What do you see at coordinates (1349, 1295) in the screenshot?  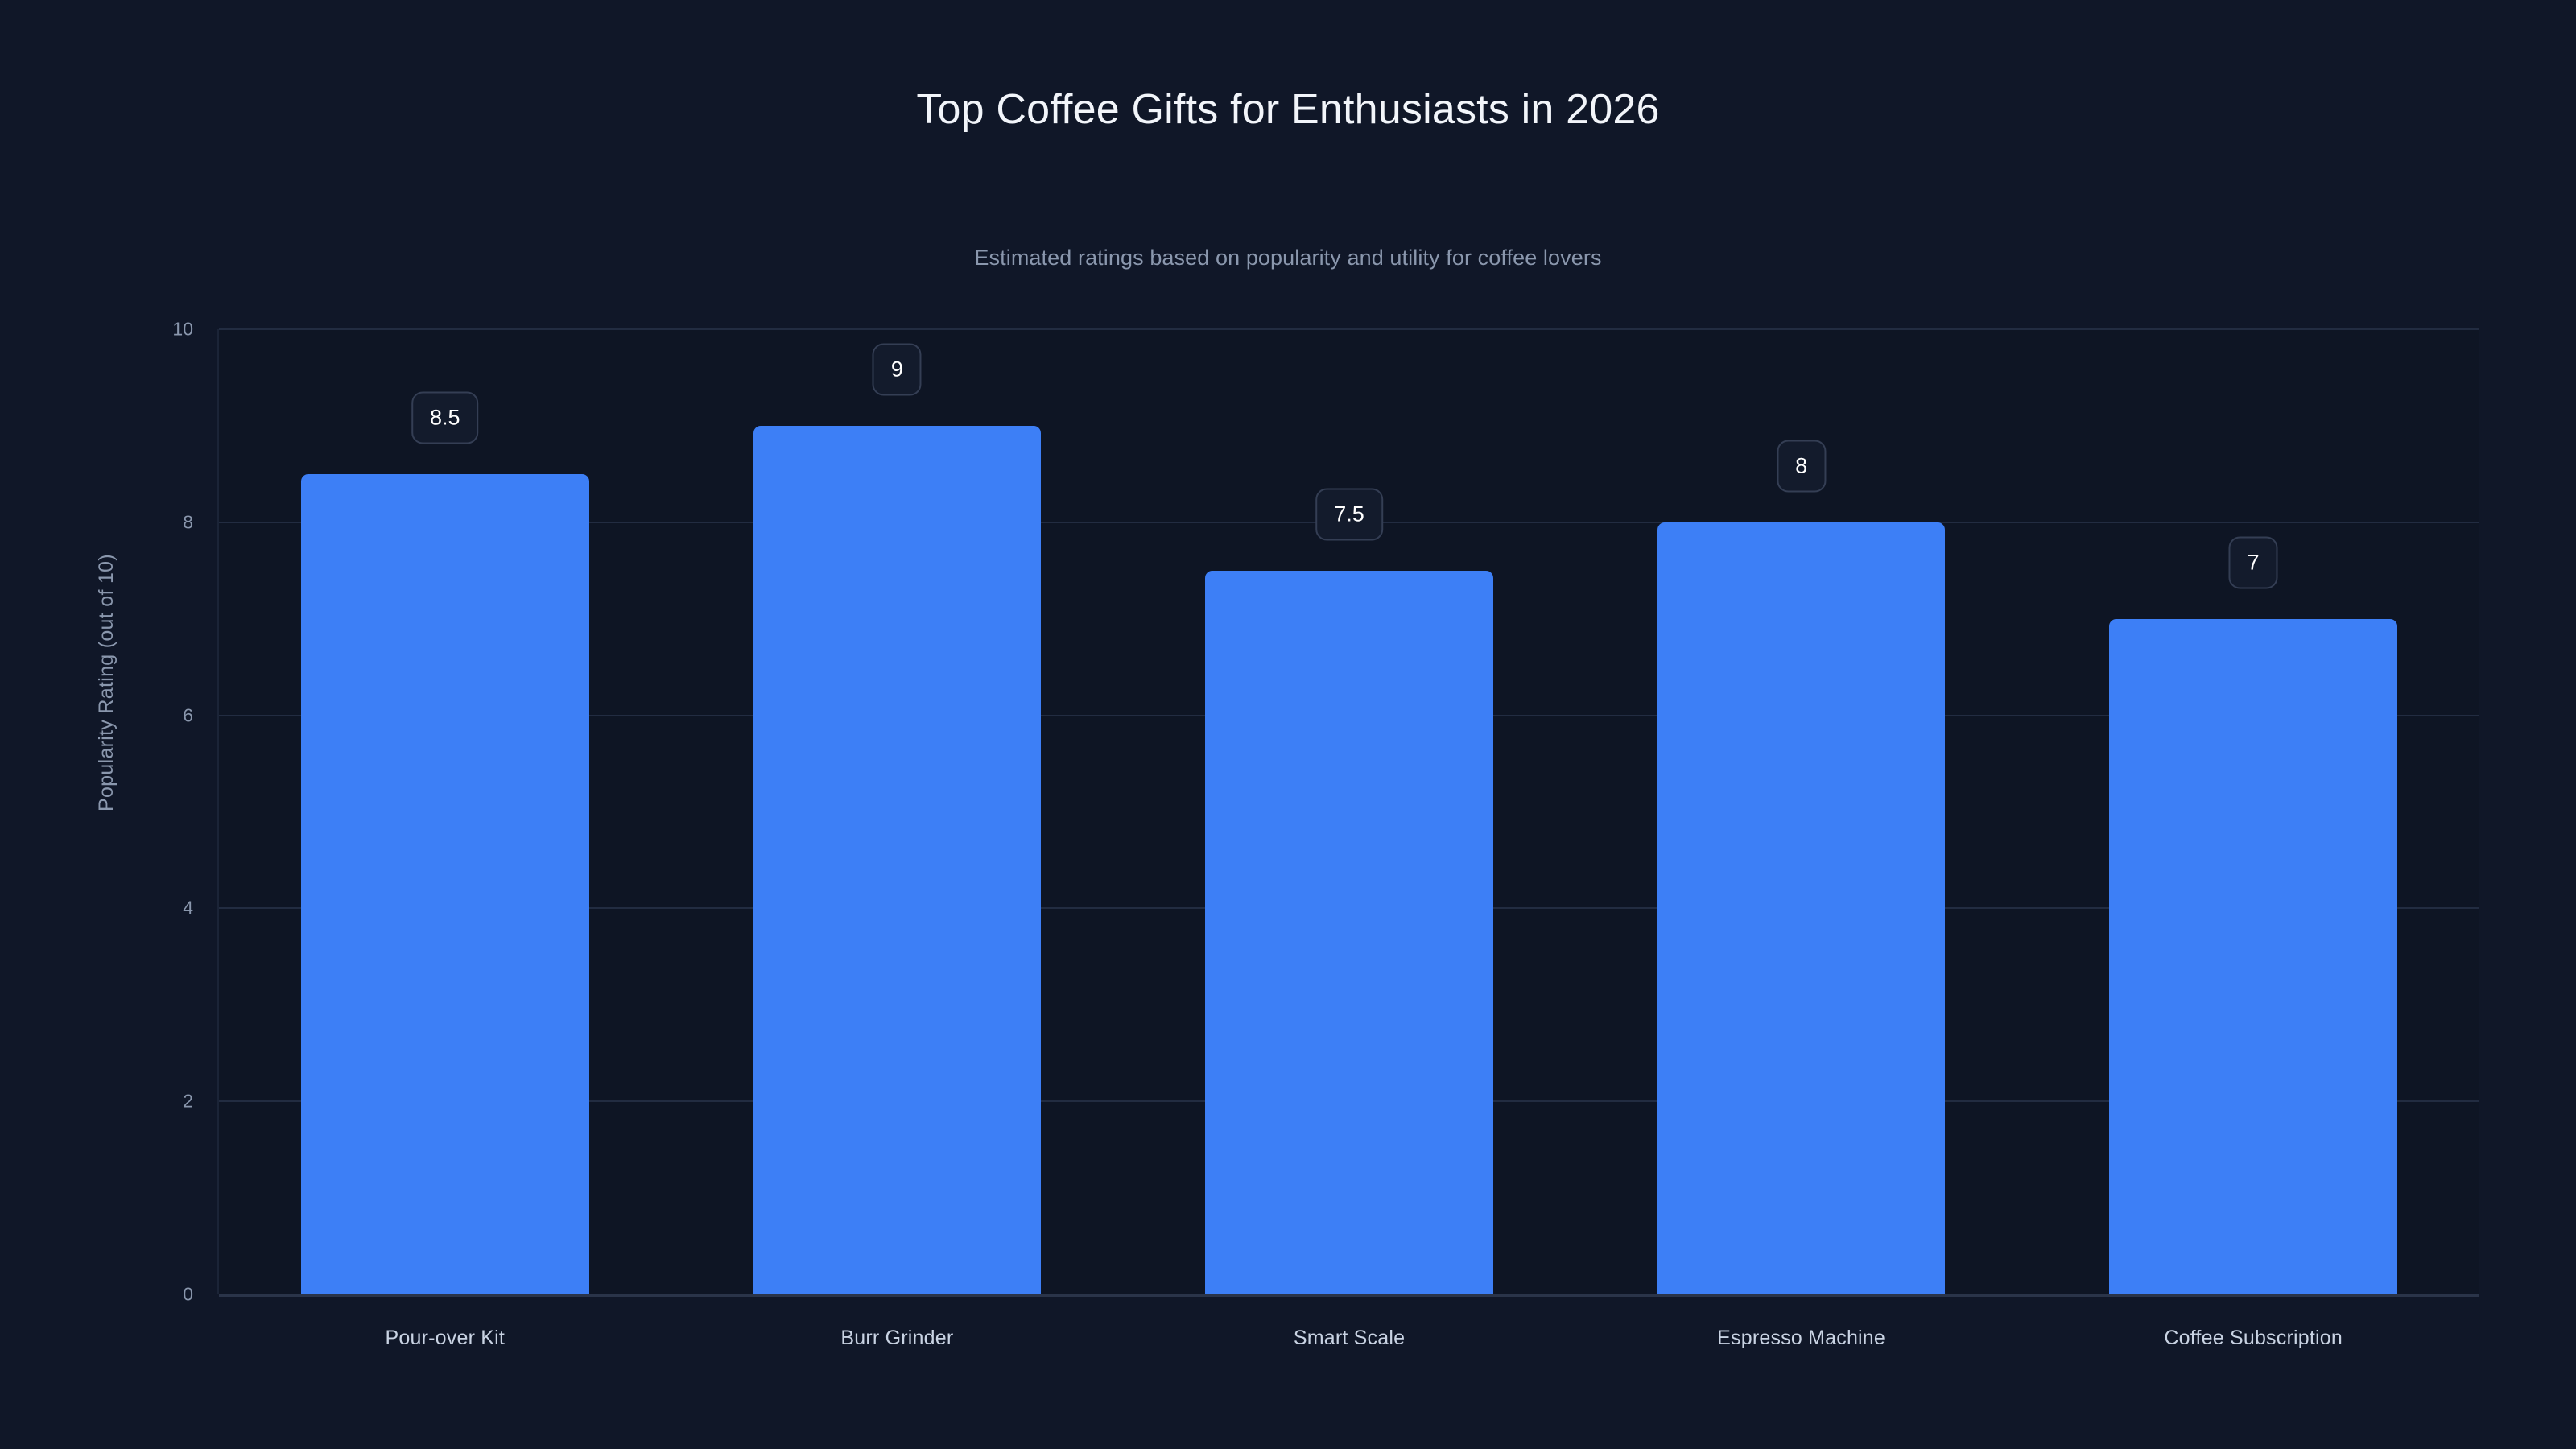 I see `x-axis-line` at bounding box center [1349, 1295].